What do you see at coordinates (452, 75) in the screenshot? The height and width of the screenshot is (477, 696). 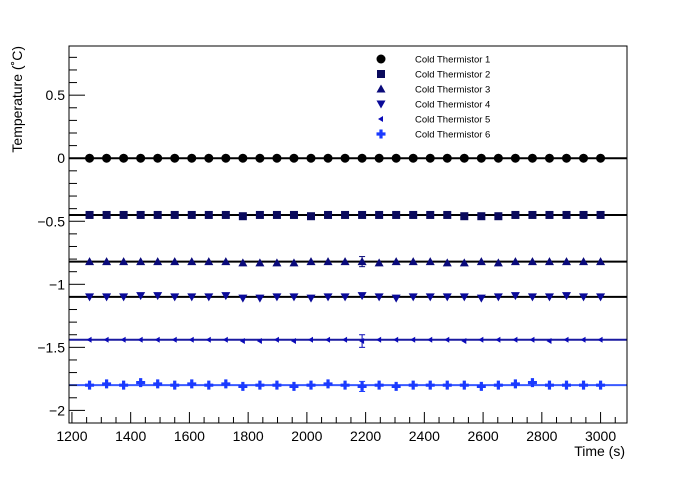 I see `legend-label-2: Cold Thermistor 2` at bounding box center [452, 75].